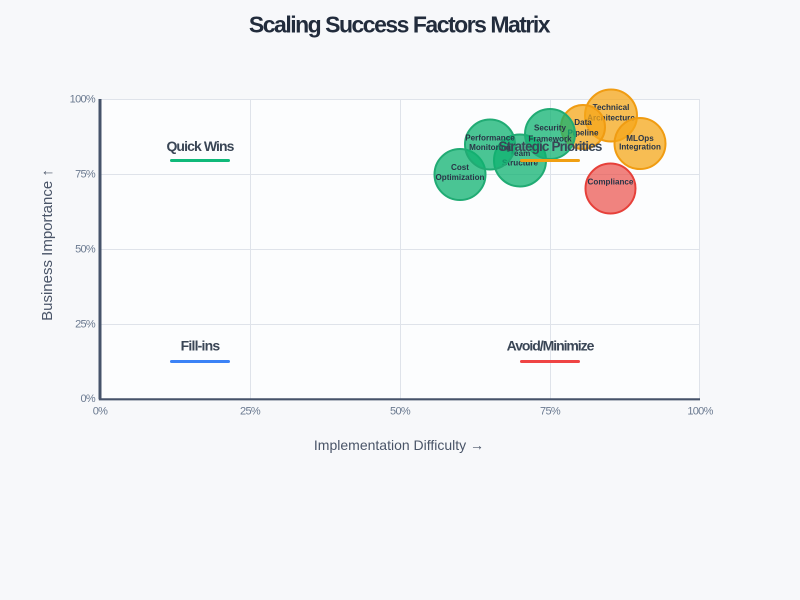 Image resolution: width=800 pixels, height=600 pixels. Describe the element at coordinates (549, 146) in the screenshot. I see `svg-text: Strategic Priorities` at that location.